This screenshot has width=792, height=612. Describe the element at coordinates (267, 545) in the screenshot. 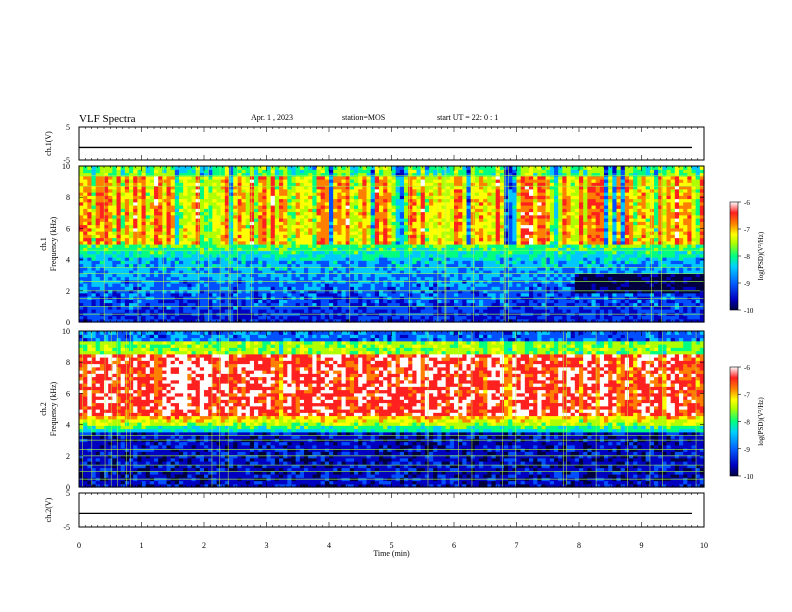

I see `x-tick-label: 3` at that location.